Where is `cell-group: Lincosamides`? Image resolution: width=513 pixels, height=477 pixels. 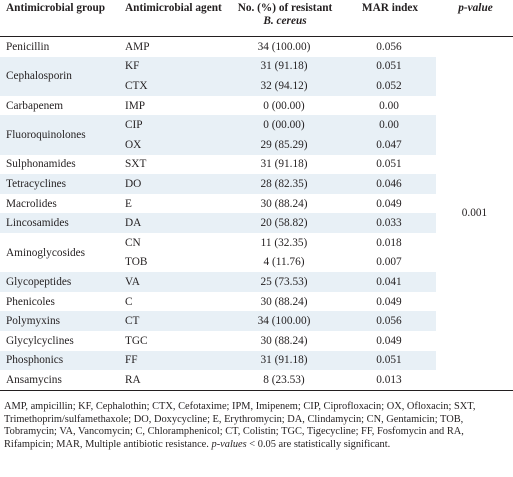
cell-group: Lincosamides is located at coordinates (59, 223).